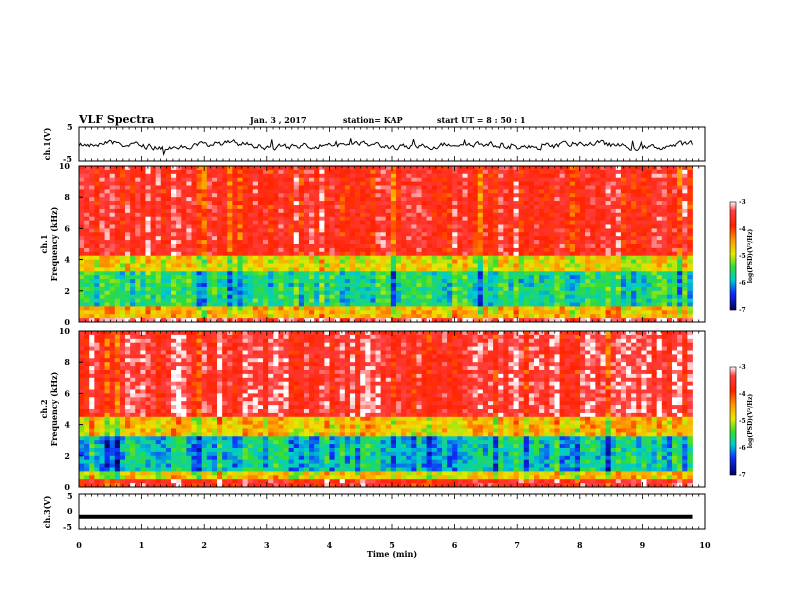 The image size is (792, 612). Describe the element at coordinates (116, 119) in the screenshot. I see `figure-title: VLF Spectra` at that location.